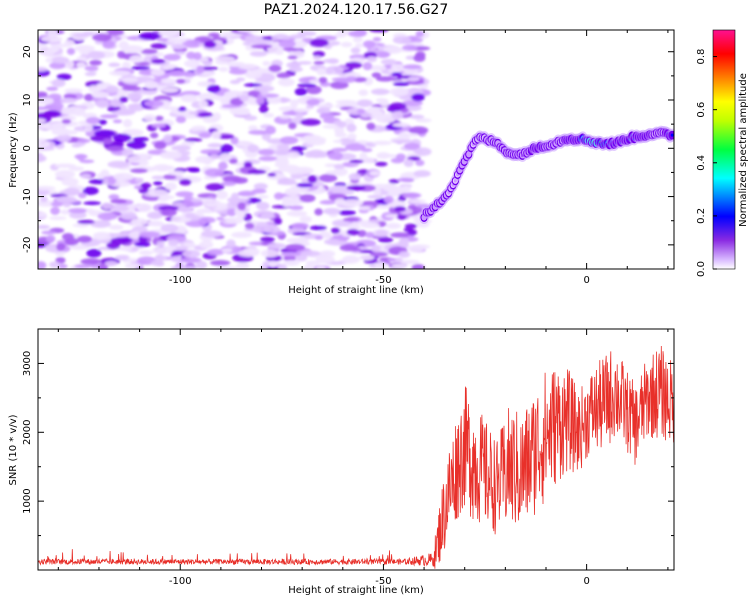  What do you see at coordinates (706, 163) in the screenshot?
I see `colorbar-ticks: 0.0 0.2 0.4 0.6 0.8` at bounding box center [706, 163].